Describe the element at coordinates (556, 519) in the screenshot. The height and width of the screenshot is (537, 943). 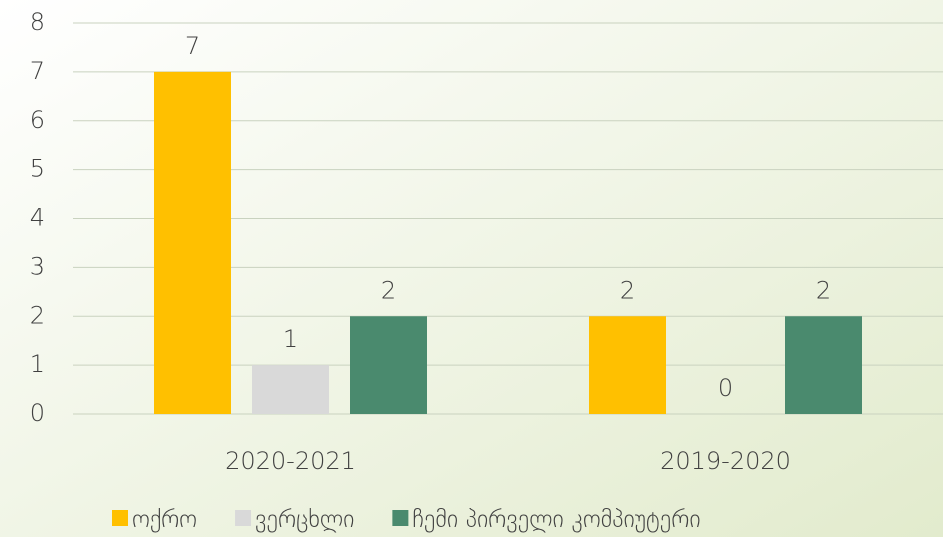
I see `legend-label: ჩემი პირველი კომპიუტერი` at that location.